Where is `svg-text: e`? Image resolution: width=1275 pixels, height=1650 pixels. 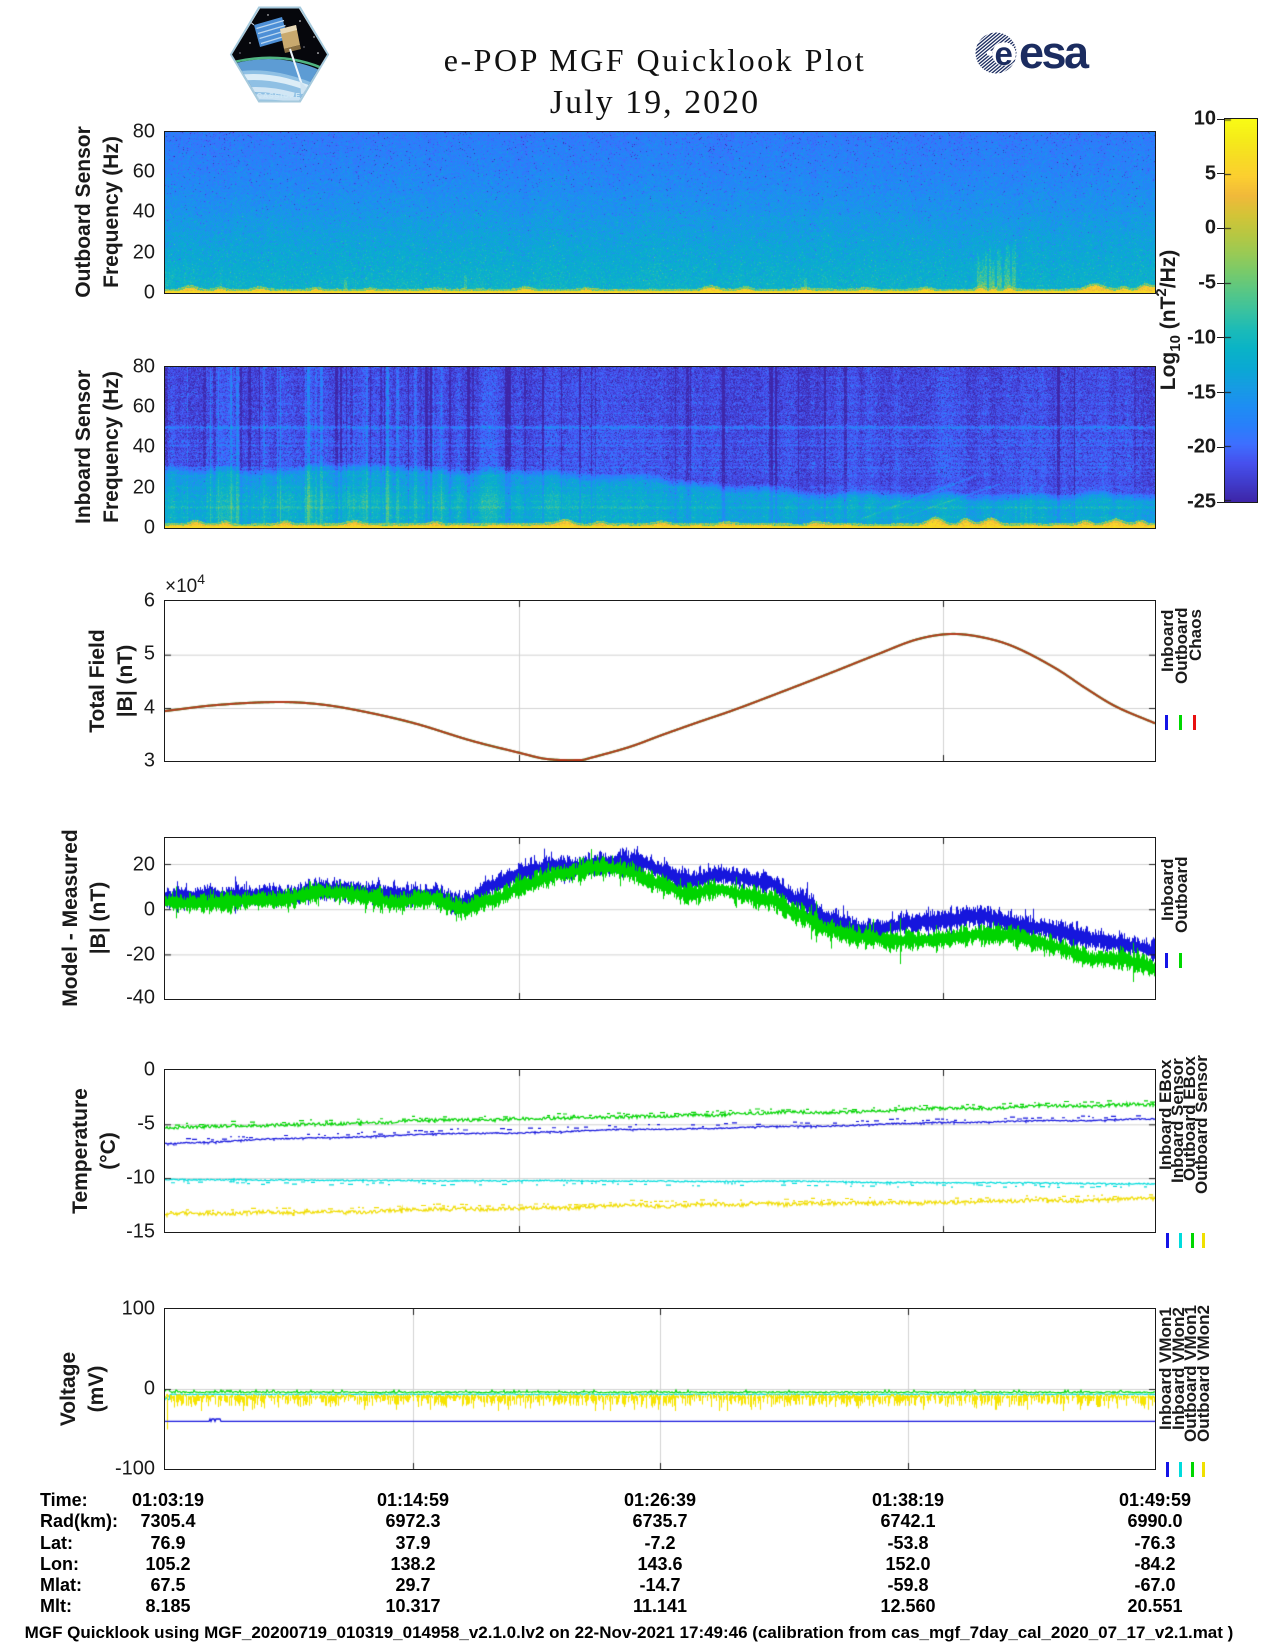 svg-text: e is located at coordinates (1004, 53).